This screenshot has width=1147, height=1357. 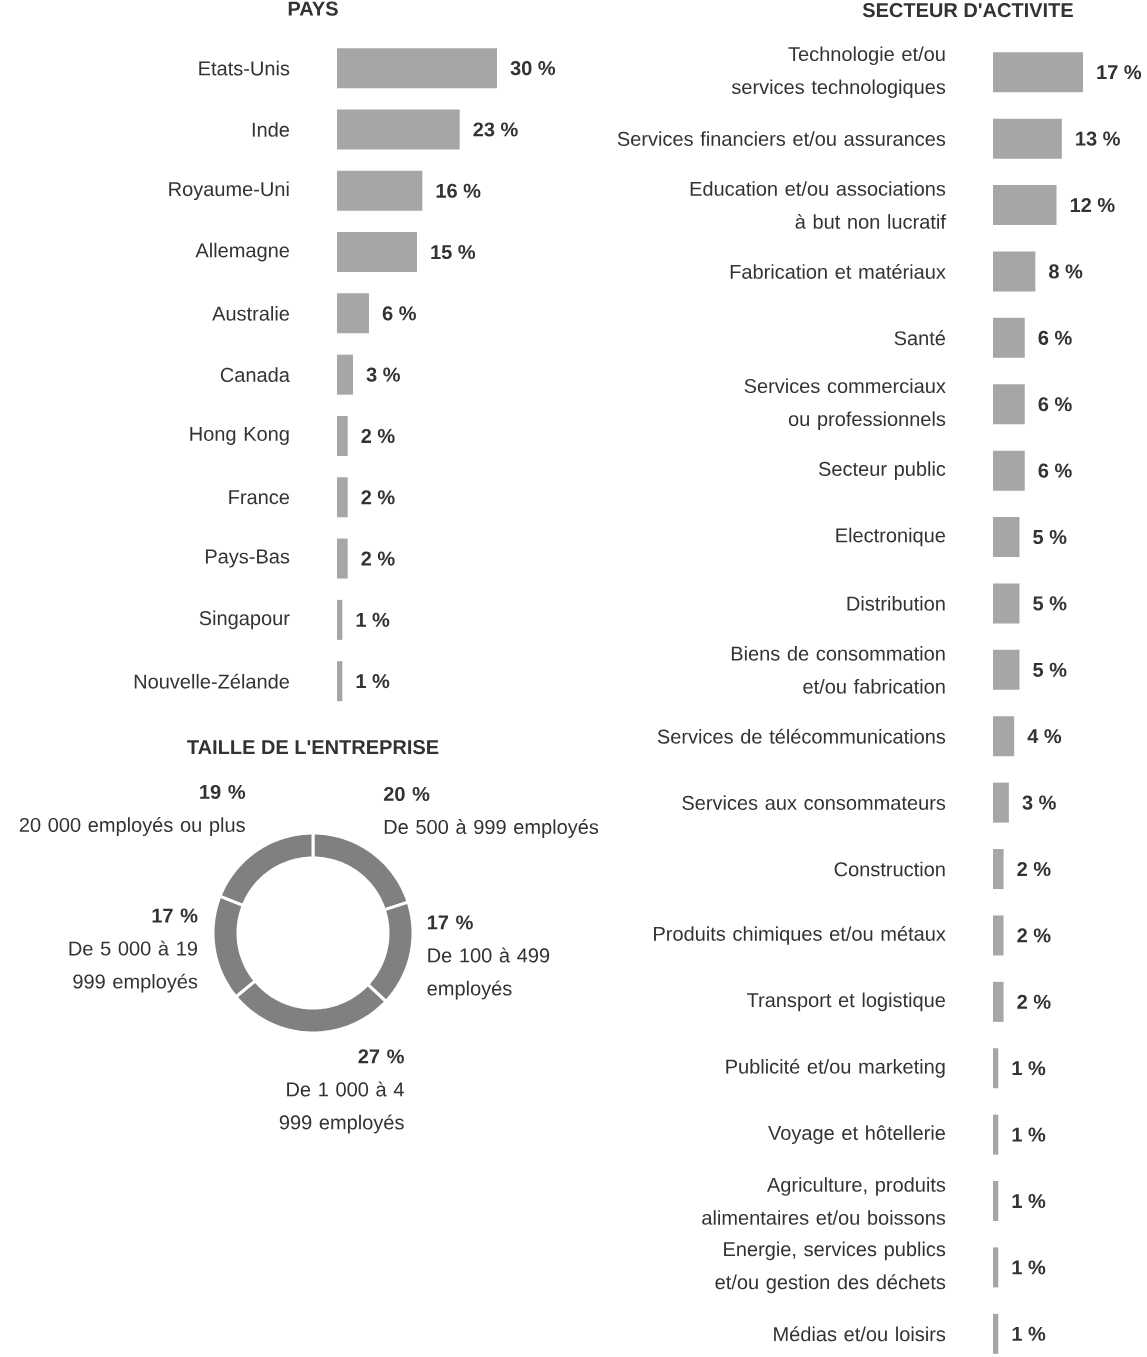 What do you see at coordinates (381, 1056) in the screenshot?
I see `data-label: 27 %` at bounding box center [381, 1056].